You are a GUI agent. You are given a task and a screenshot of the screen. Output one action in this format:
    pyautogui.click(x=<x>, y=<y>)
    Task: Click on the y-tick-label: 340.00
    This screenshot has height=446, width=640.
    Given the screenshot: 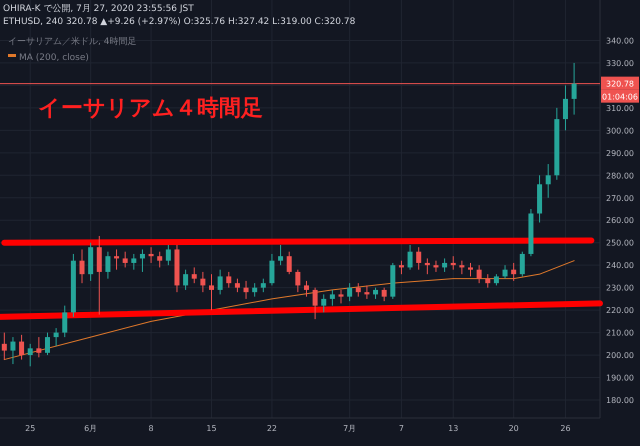 What is the action you would take?
    pyautogui.click(x=620, y=41)
    